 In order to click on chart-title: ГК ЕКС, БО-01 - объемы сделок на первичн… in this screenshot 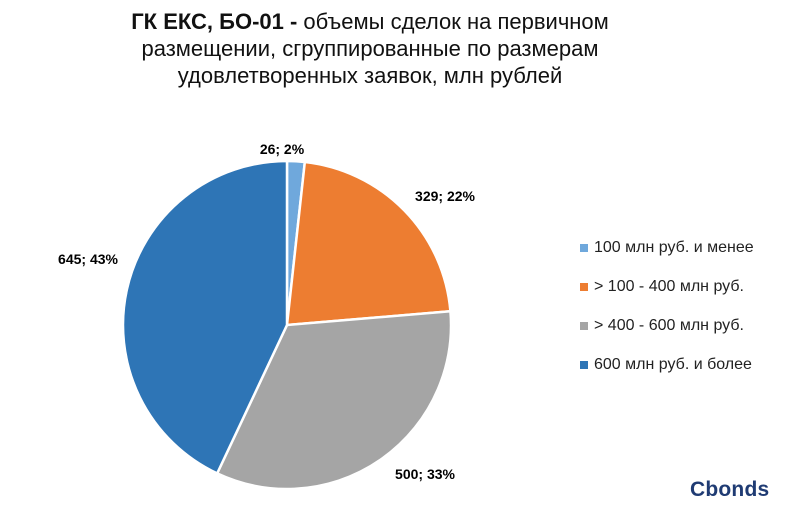, I will do `click(370, 48)`.